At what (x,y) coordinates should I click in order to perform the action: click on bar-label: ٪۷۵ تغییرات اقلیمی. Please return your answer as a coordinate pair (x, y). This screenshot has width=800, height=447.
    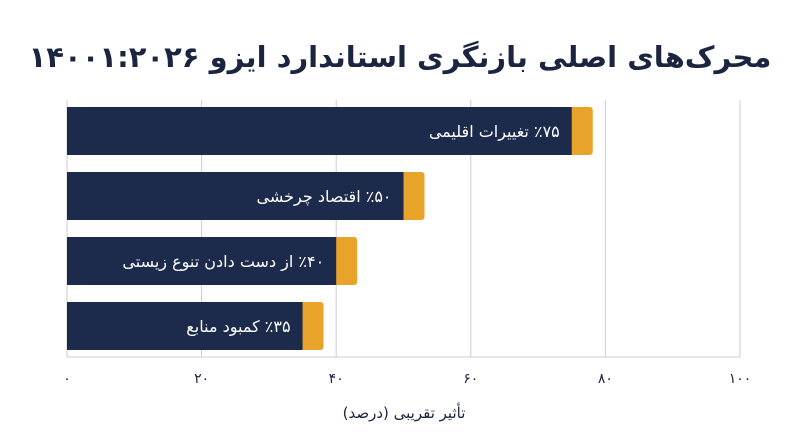
    Looking at the image, I should click on (494, 132).